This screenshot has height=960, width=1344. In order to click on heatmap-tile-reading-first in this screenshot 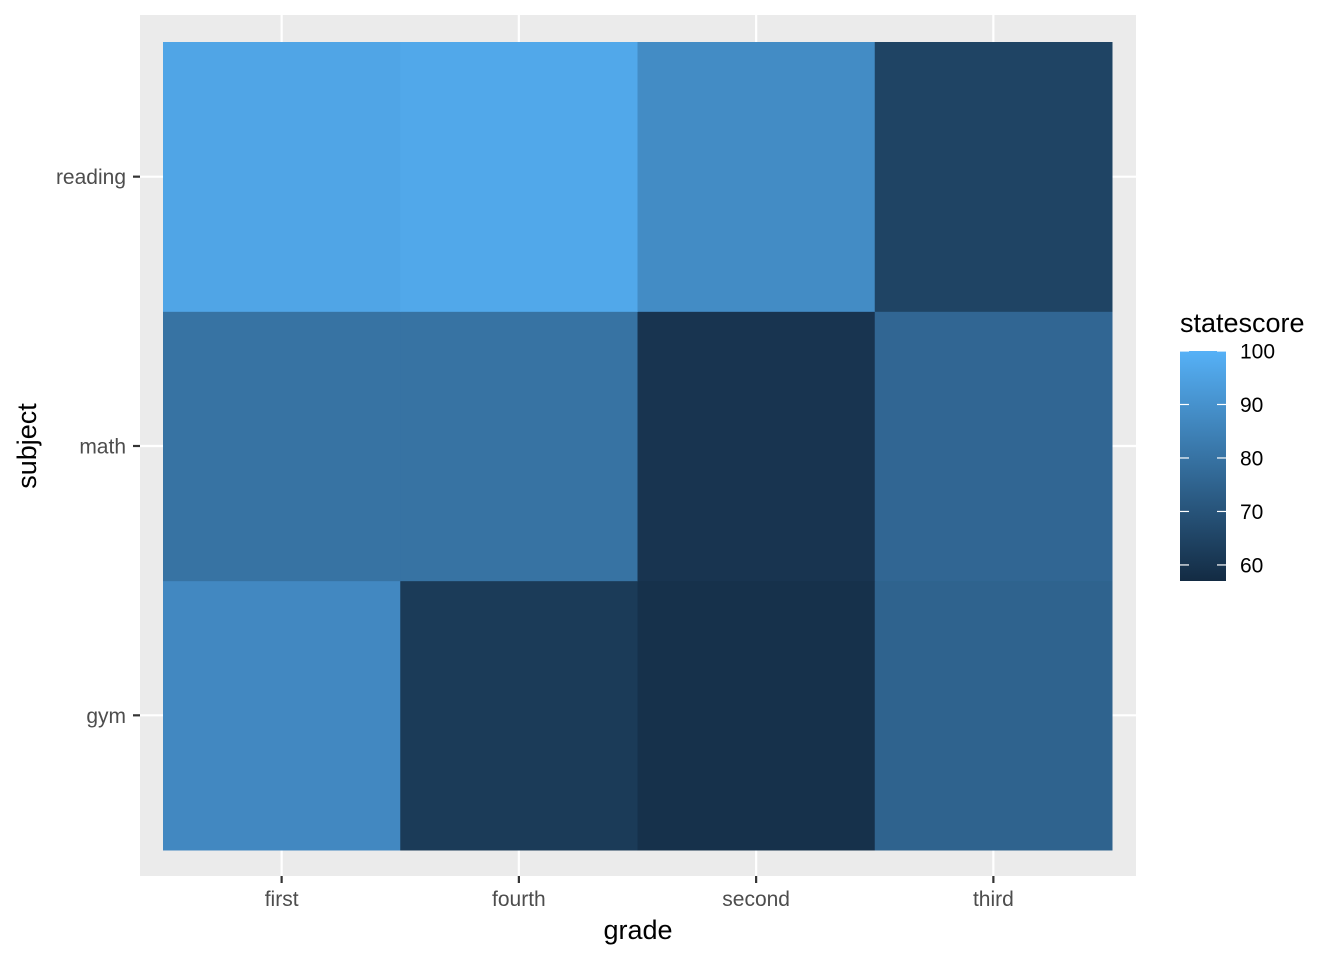, I will do `click(282, 177)`.